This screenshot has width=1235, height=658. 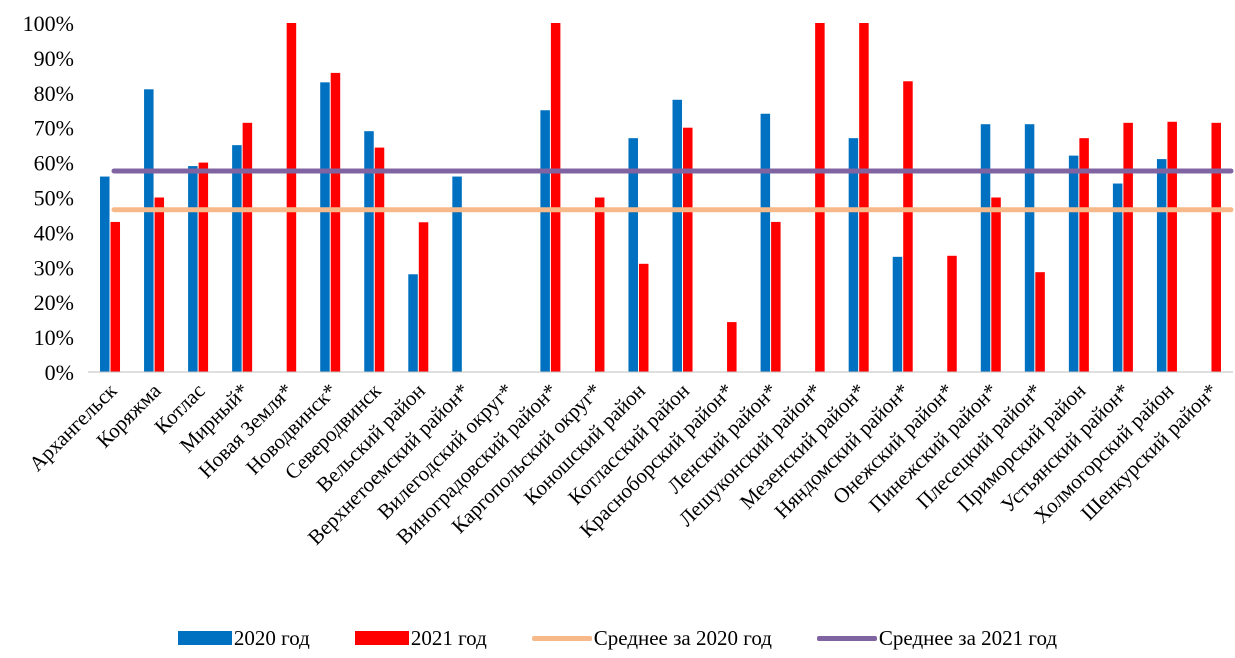 What do you see at coordinates (54, 302) in the screenshot?
I see `y-tick-label: 20%` at bounding box center [54, 302].